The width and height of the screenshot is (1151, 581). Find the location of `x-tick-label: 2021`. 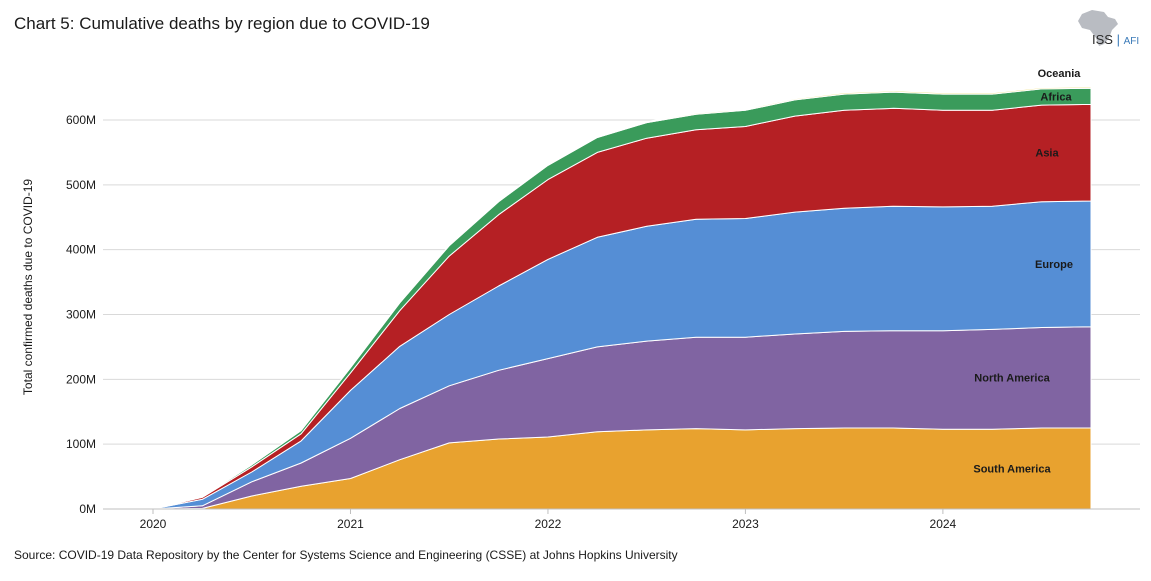

x-tick-label: 2021 is located at coordinates (350, 524).